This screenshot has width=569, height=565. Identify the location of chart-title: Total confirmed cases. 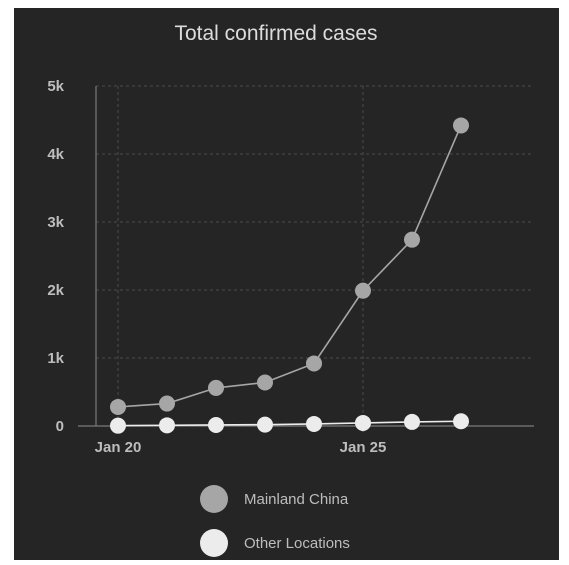
(275, 33).